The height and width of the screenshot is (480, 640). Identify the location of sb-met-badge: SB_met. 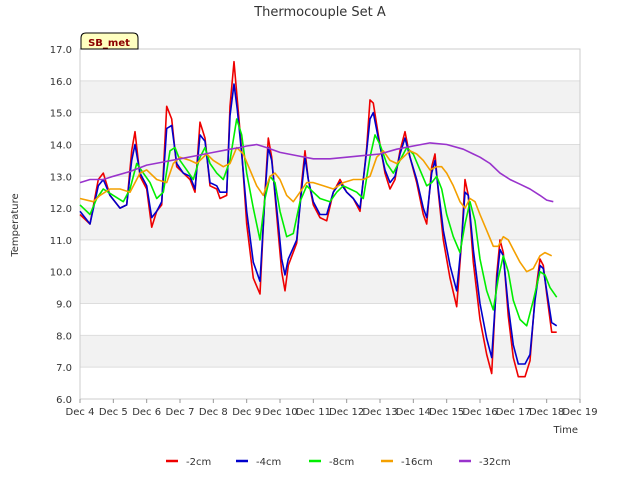
(109, 41).